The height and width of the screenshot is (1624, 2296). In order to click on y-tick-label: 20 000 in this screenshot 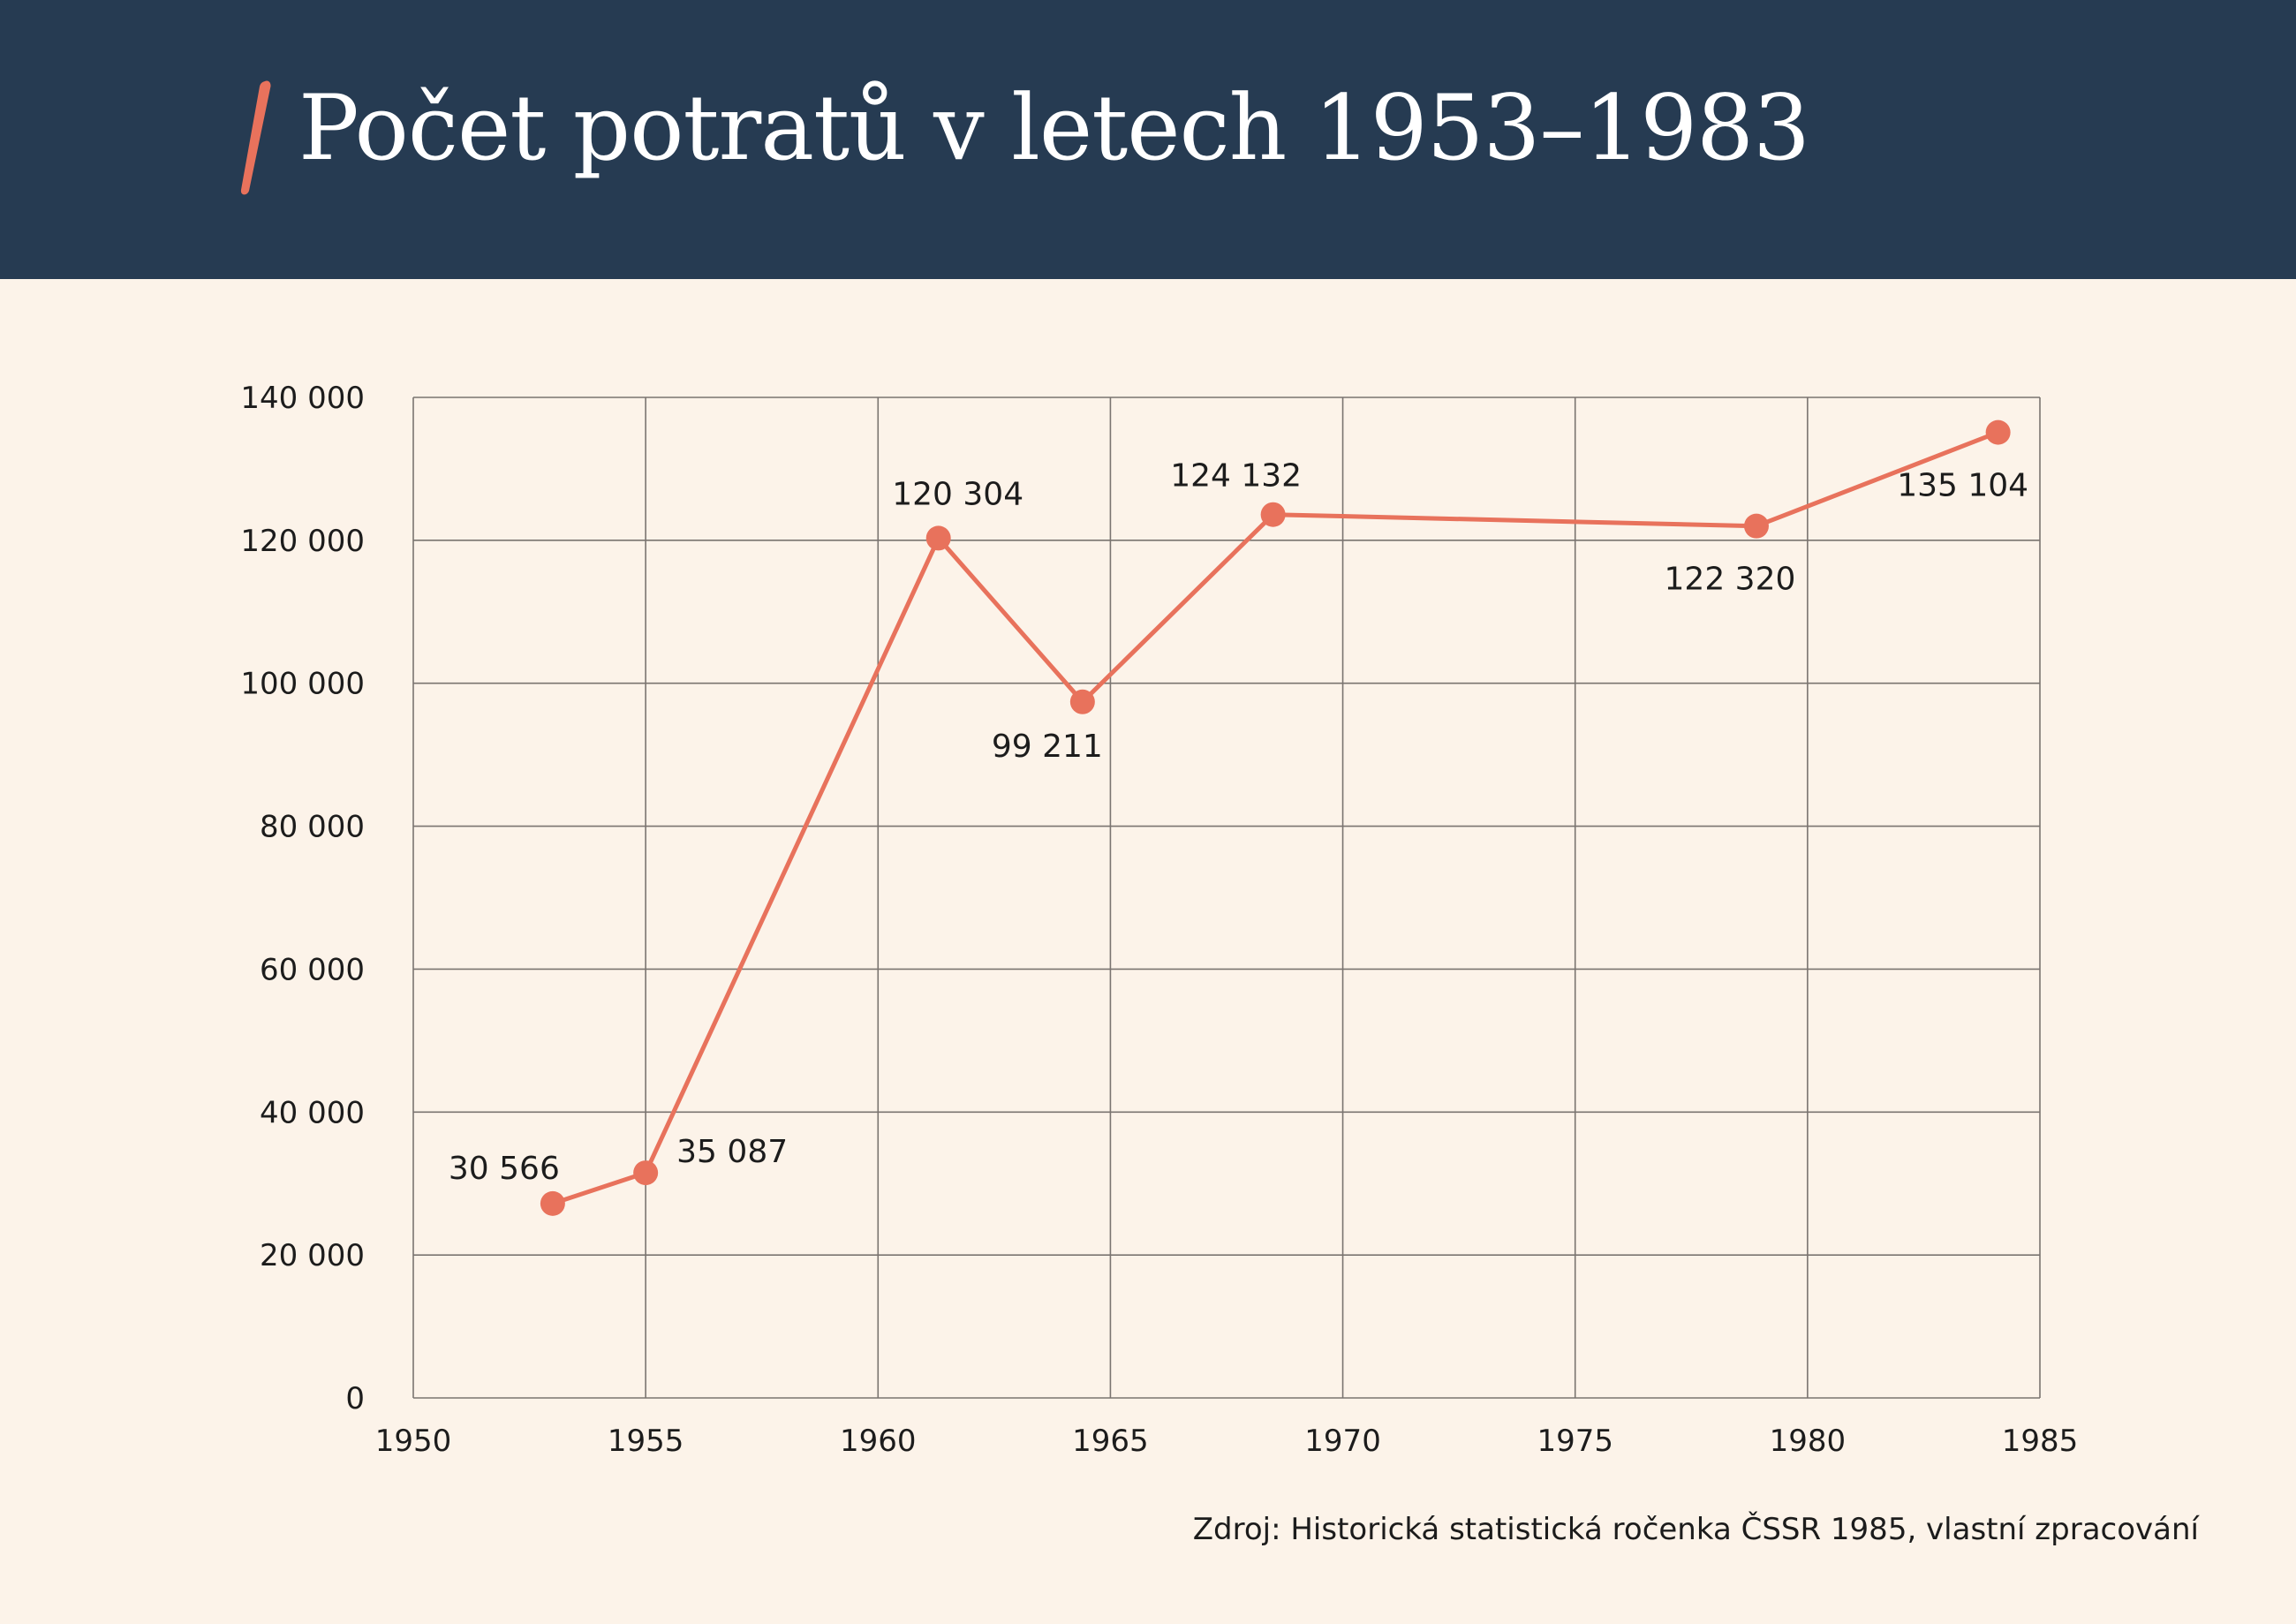, I will do `click(312, 1255)`.